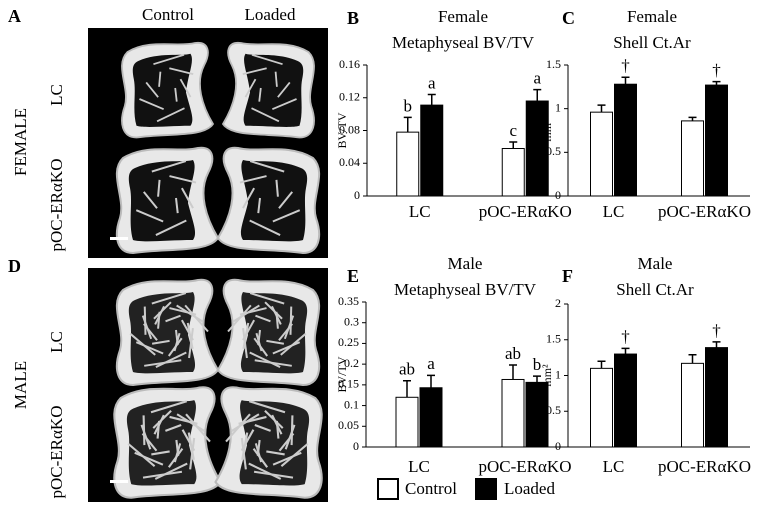 The height and width of the screenshot is (508, 764). I want to click on chart-title: Male, so click(465, 263).